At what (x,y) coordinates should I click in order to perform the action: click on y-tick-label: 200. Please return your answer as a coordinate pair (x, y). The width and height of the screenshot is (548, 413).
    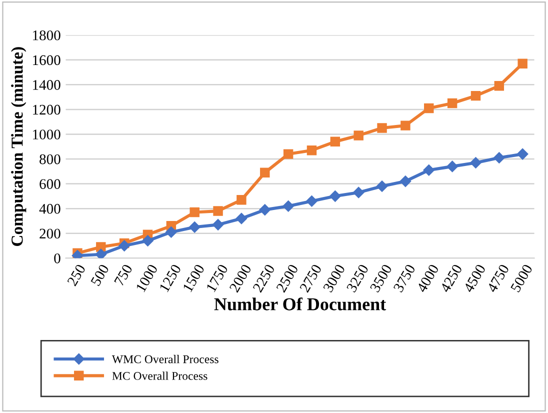
    Looking at the image, I should click on (50, 233).